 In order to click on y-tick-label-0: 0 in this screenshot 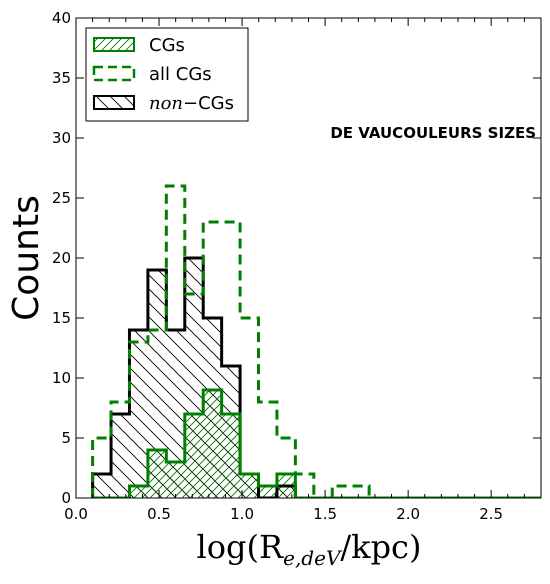, I will do `click(66, 498)`.